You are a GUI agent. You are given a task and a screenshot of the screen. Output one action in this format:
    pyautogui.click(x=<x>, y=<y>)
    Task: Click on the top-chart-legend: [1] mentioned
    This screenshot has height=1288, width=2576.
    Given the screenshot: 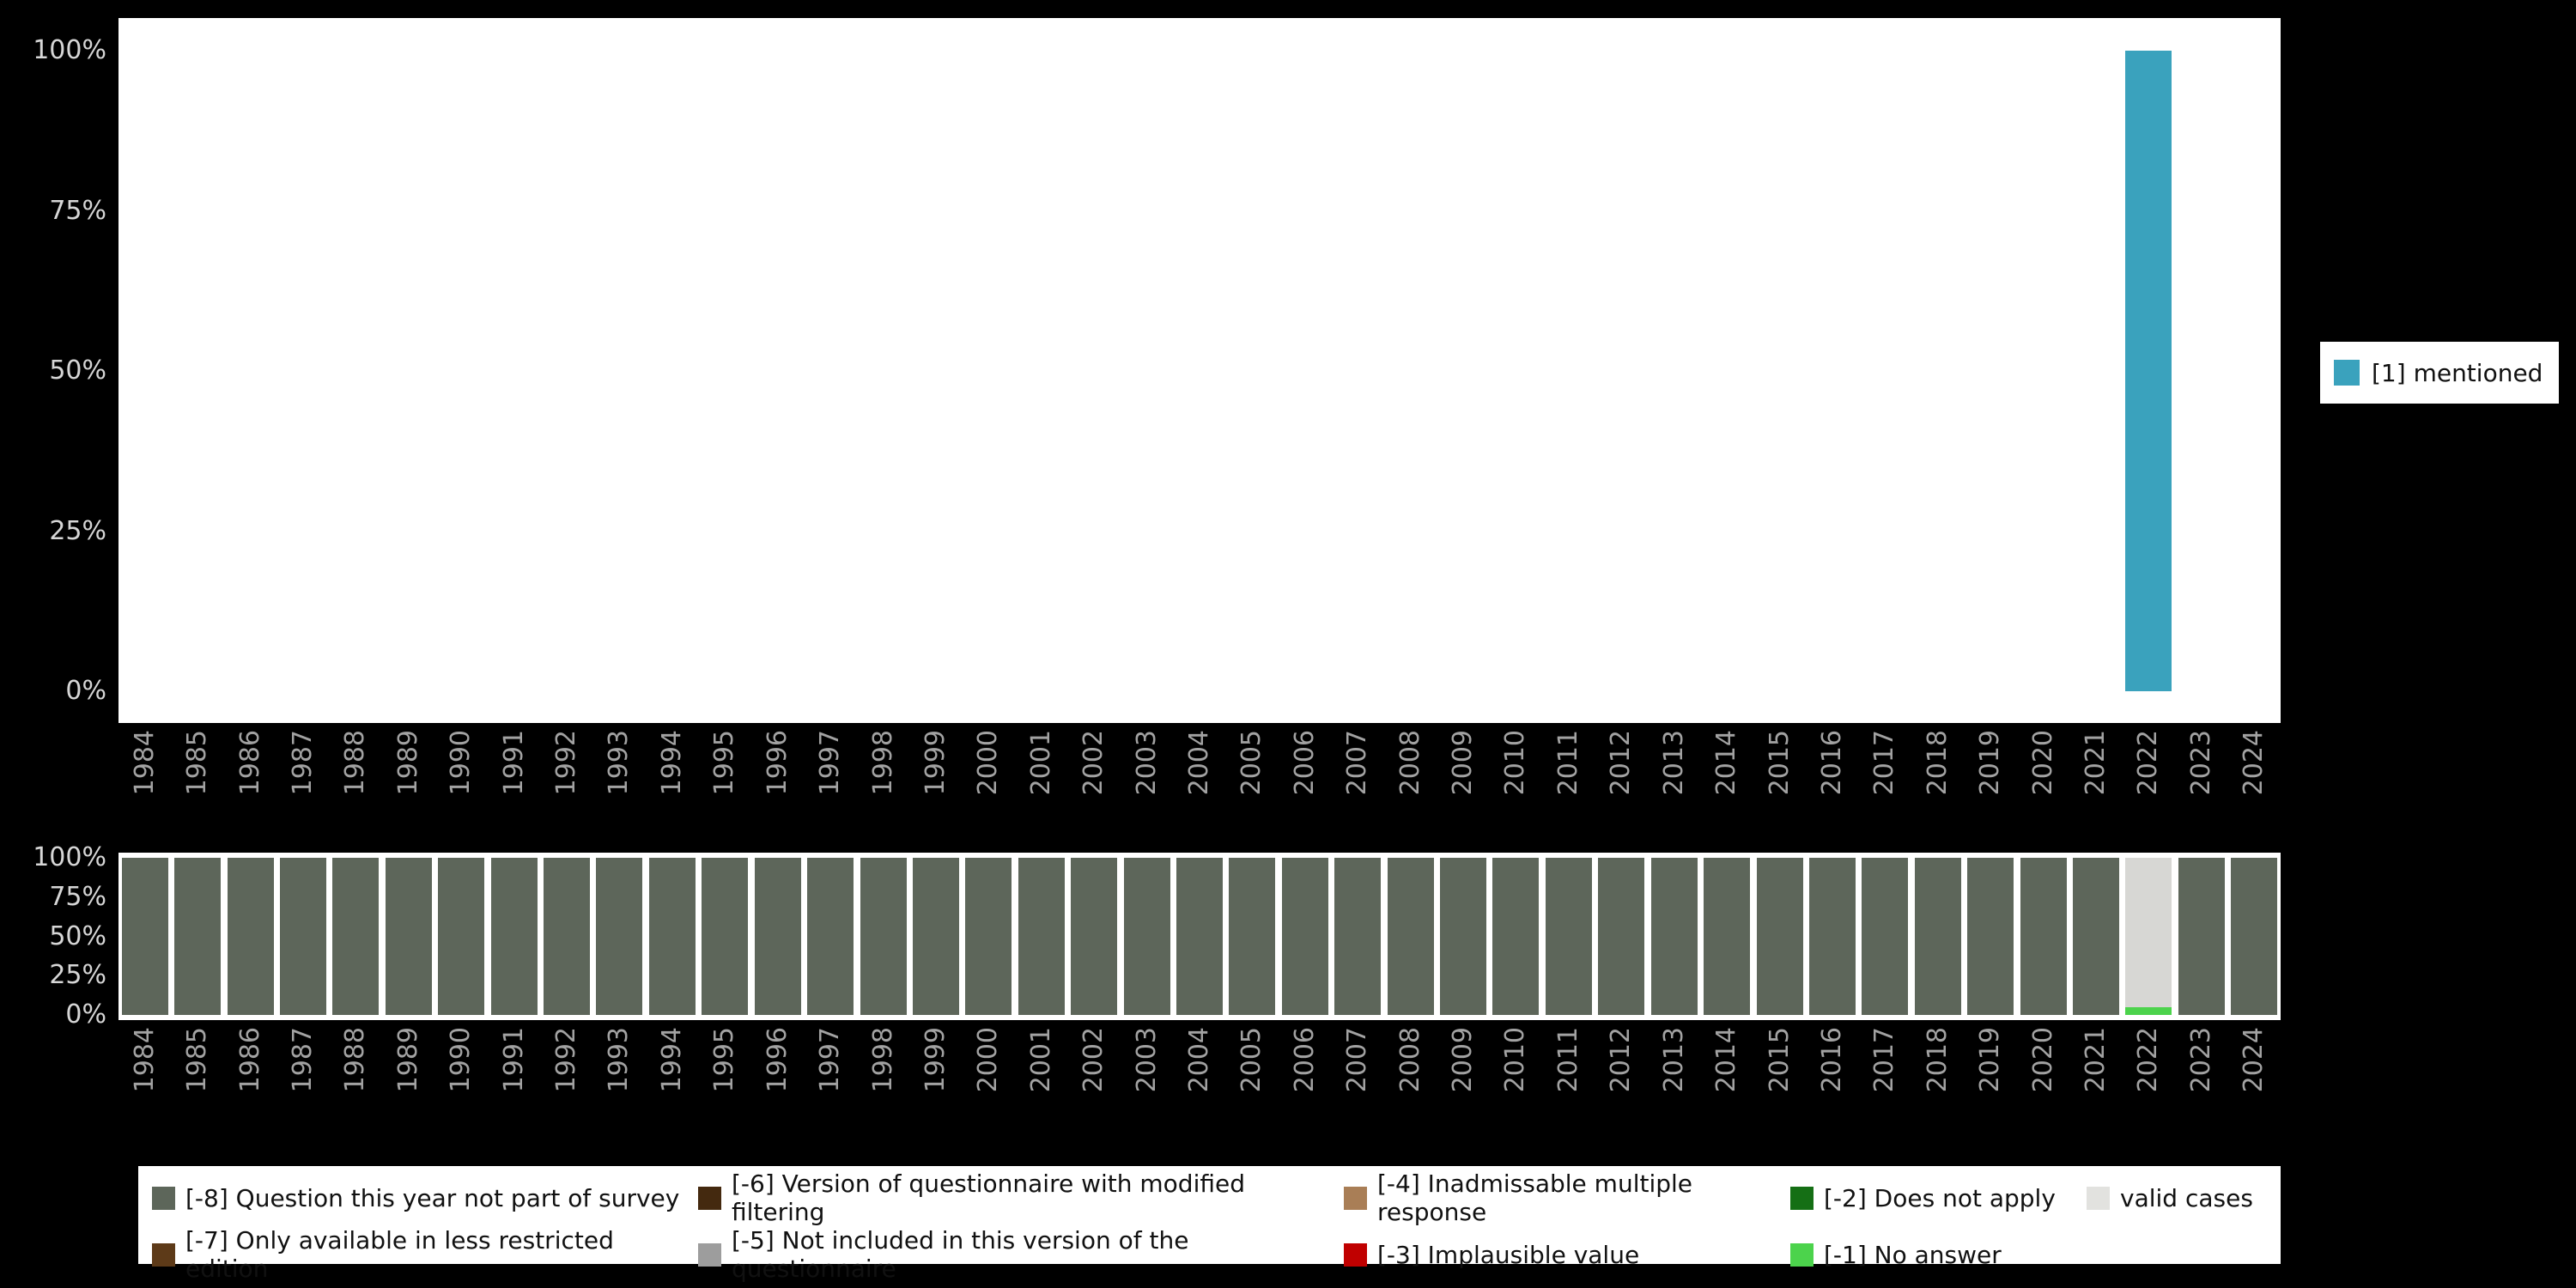 What is the action you would take?
    pyautogui.click(x=2440, y=373)
    